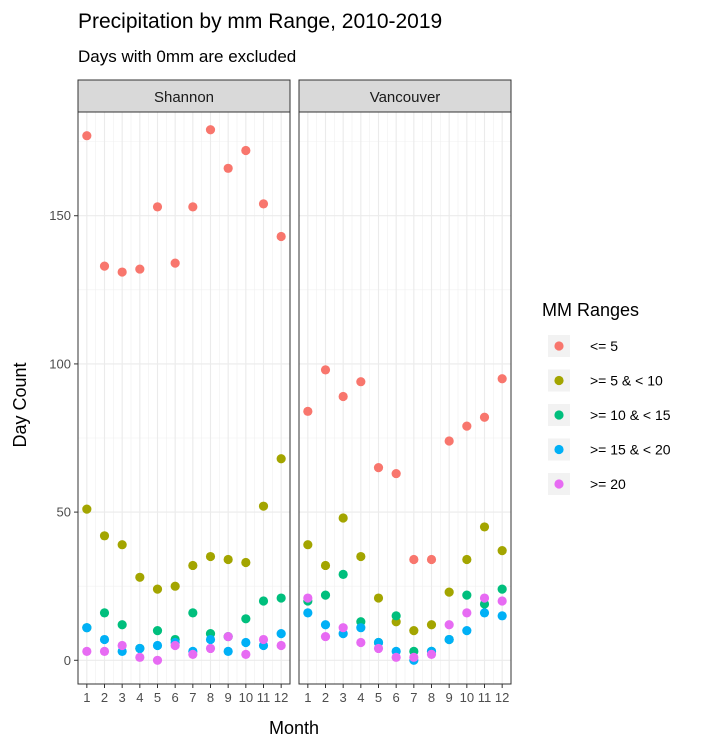 The image size is (712, 750). I want to click on x-tick-label: 12, so click(281, 697).